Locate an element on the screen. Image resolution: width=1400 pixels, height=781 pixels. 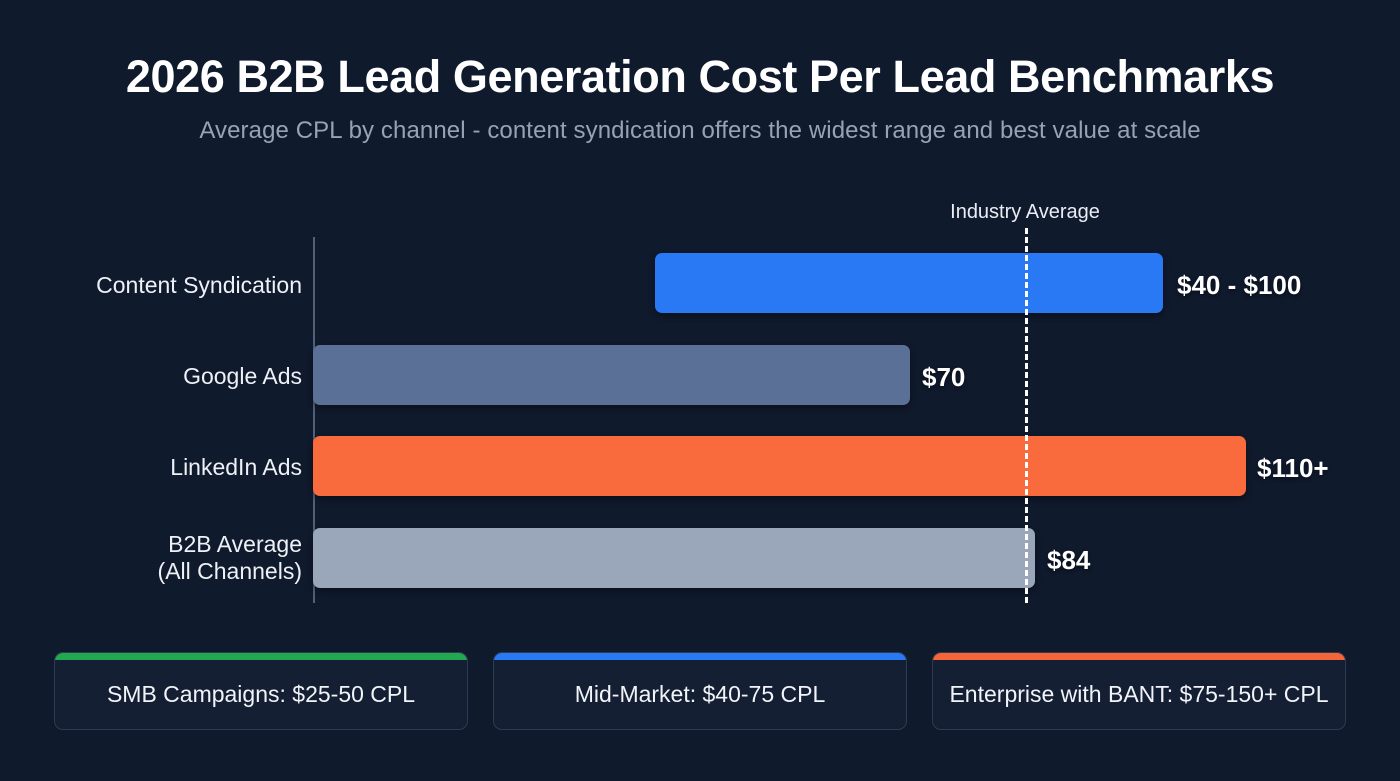
value-label-google-ads: $70 is located at coordinates (944, 377).